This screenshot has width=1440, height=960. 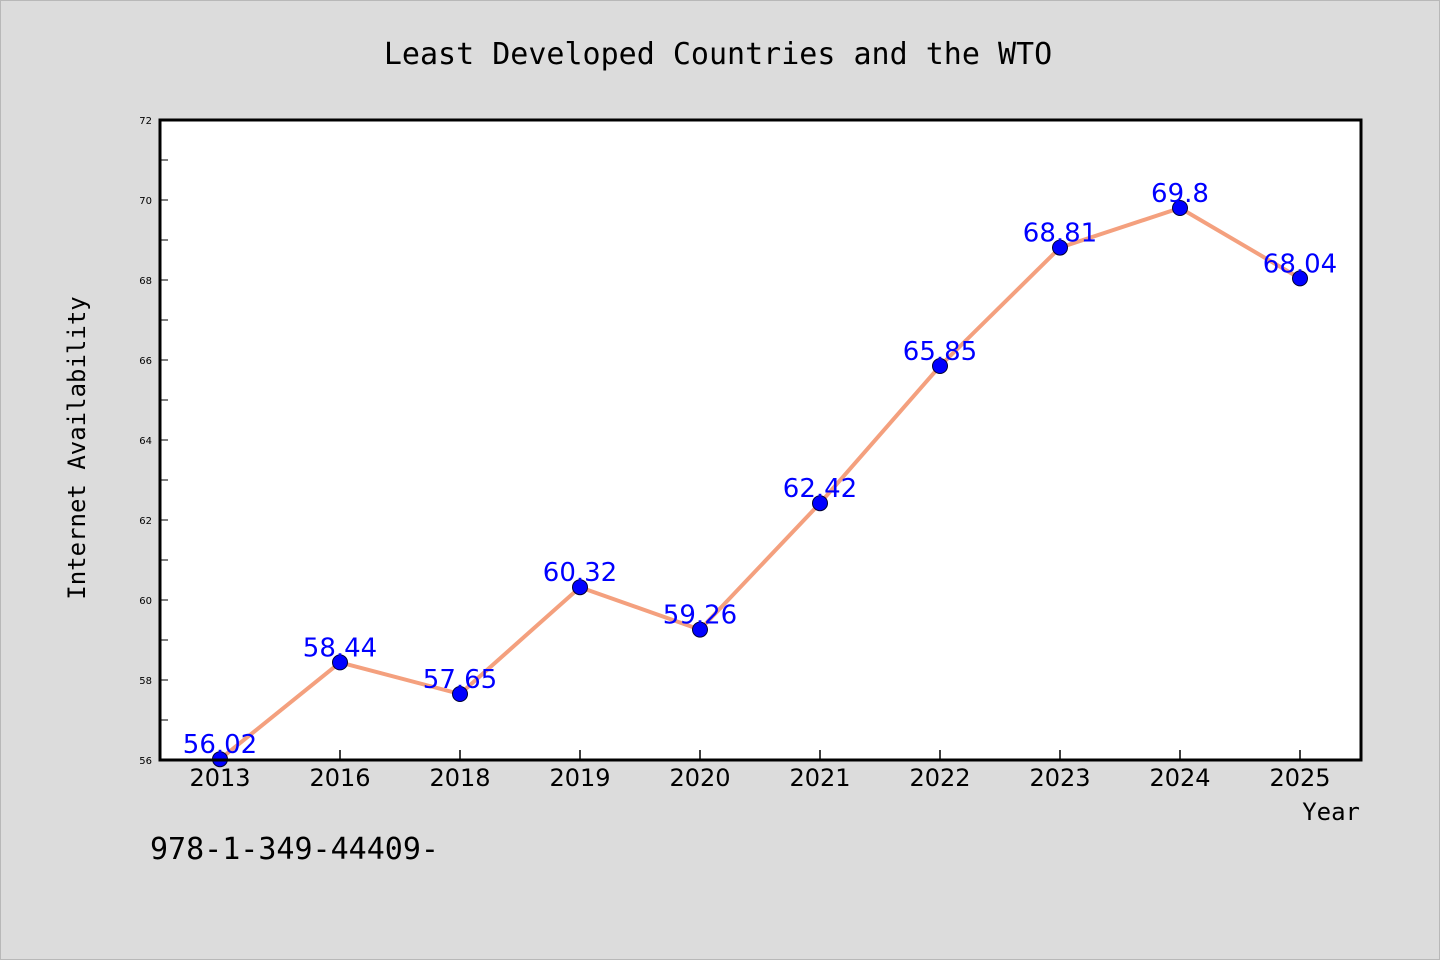 I want to click on y-tick-label: 64, so click(x=145, y=441).